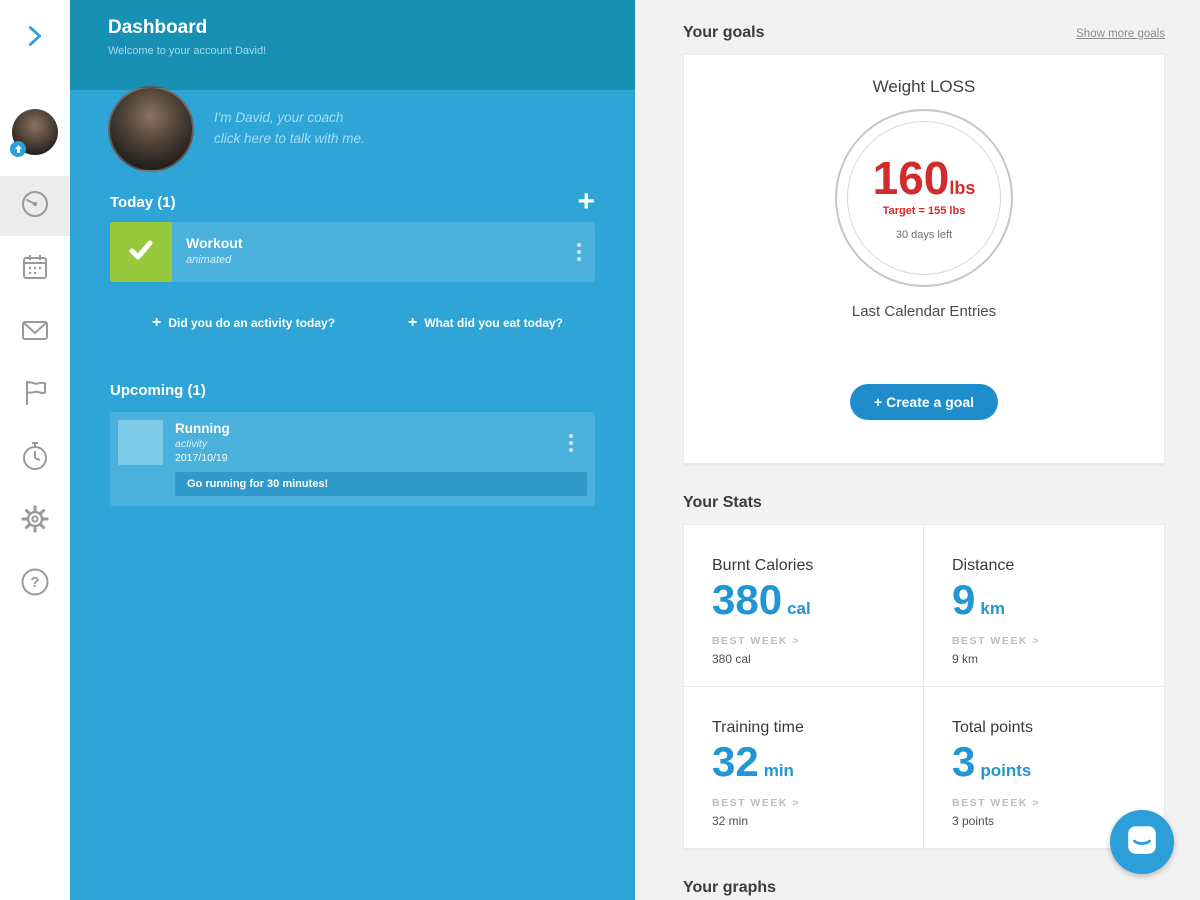 This screenshot has width=1200, height=900. I want to click on gear-icon, so click(35, 521).